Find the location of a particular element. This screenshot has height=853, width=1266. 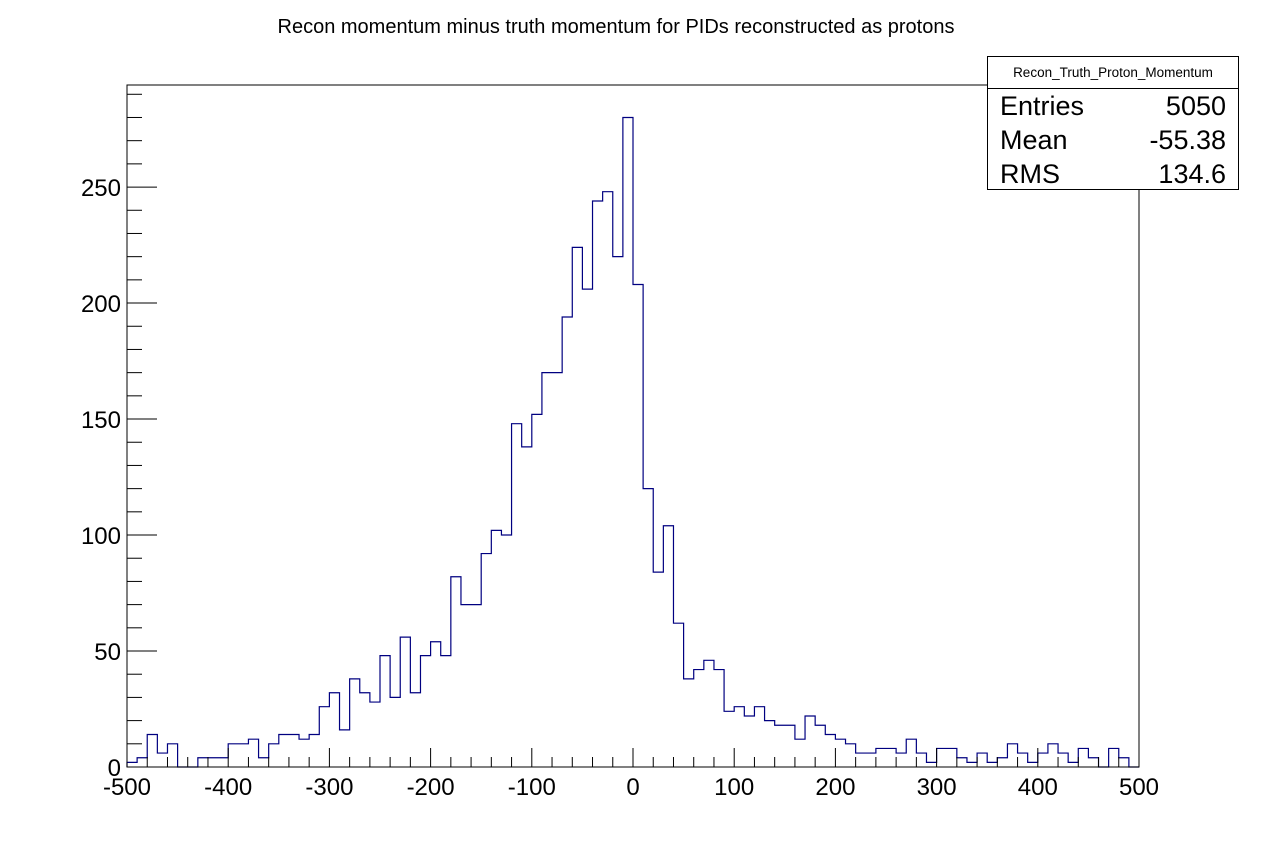

x-tick-label: -500 is located at coordinates (127, 787).